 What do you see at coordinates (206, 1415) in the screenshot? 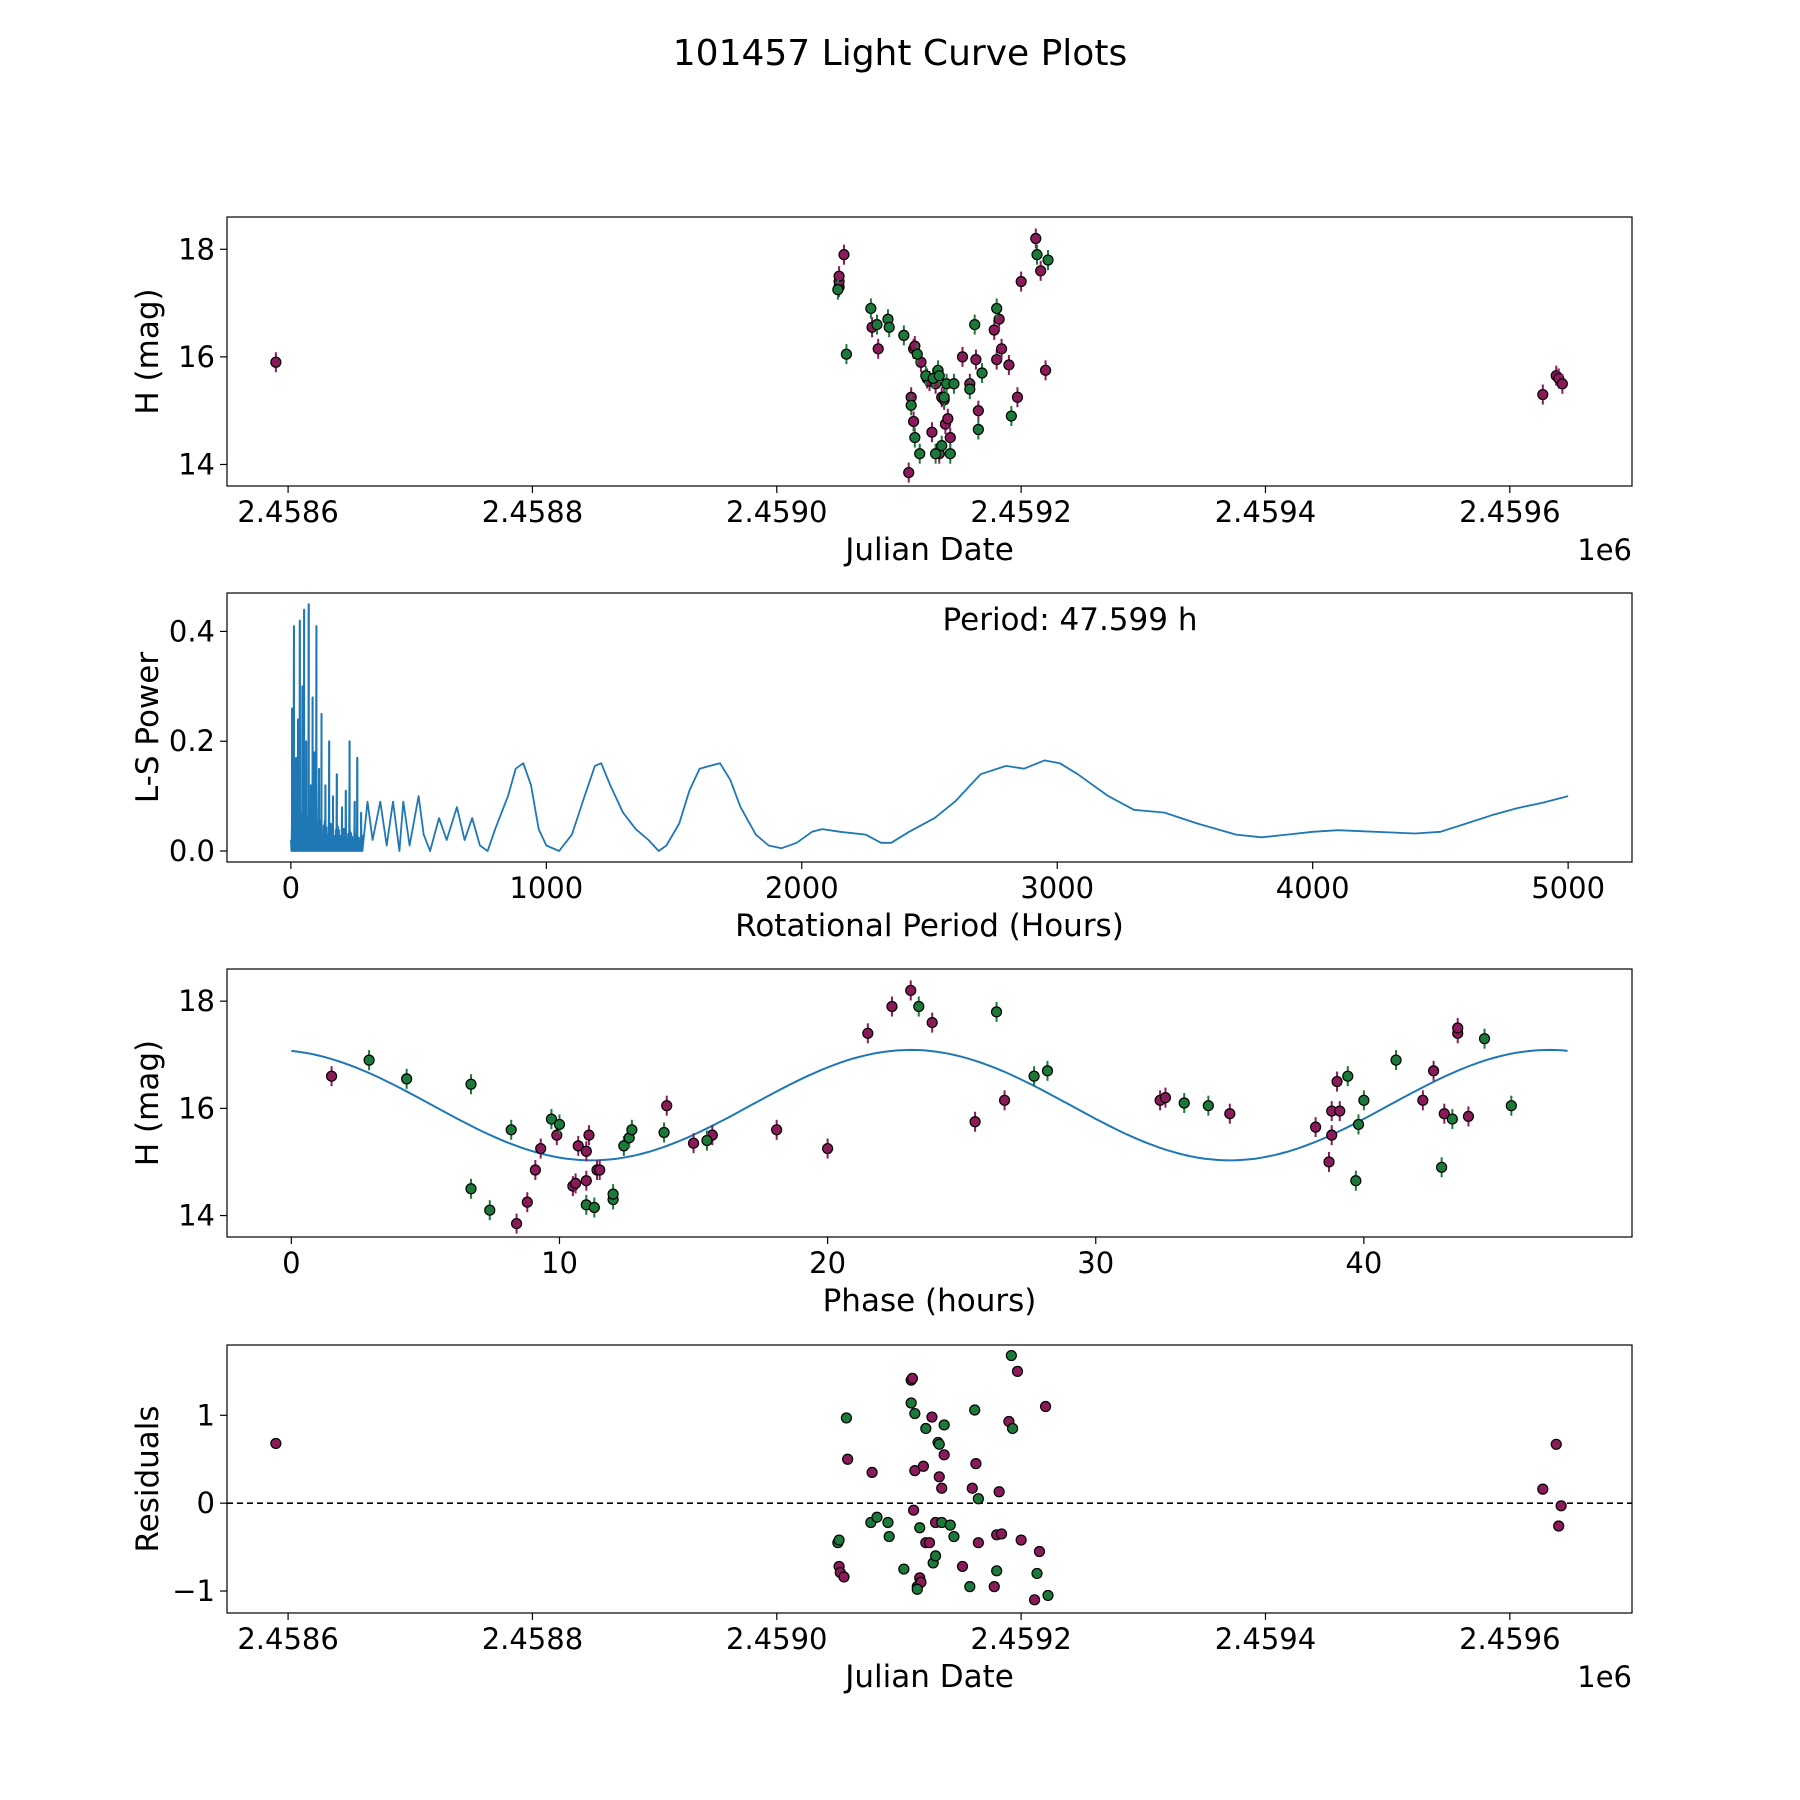
I see `y-tick-label: 1` at bounding box center [206, 1415].